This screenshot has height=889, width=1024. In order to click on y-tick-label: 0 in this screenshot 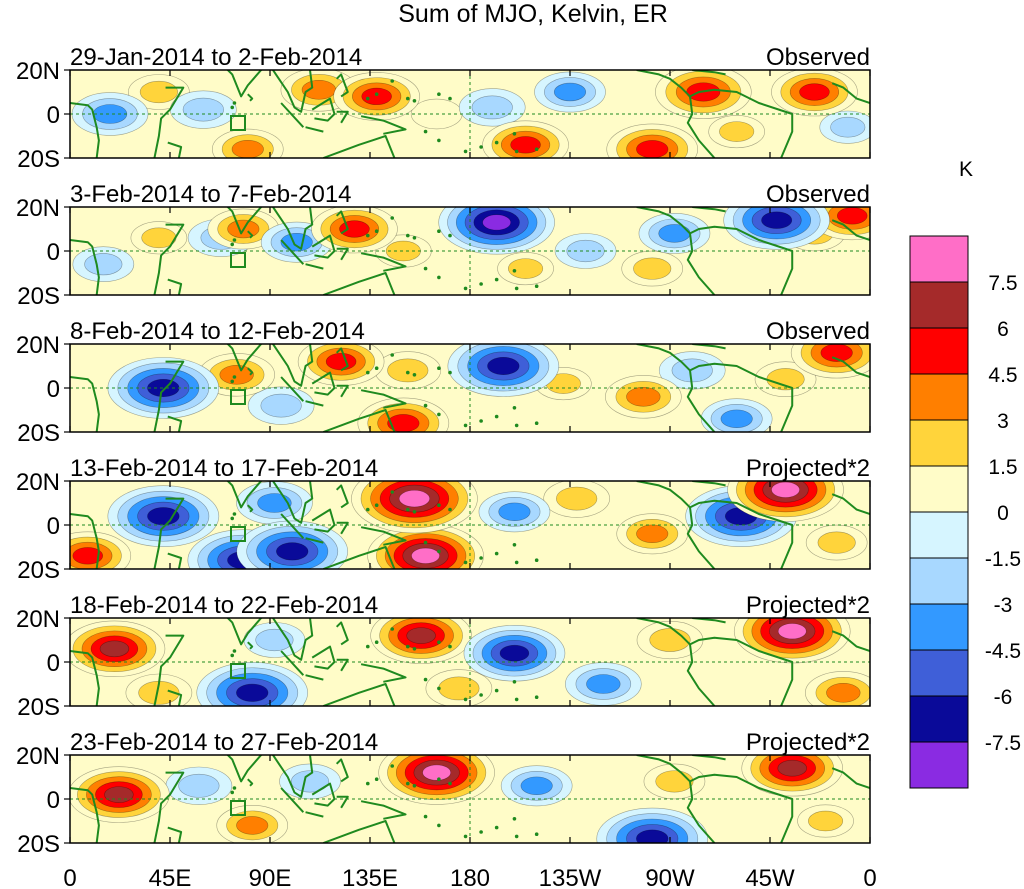, I will do `click(53, 663)`.